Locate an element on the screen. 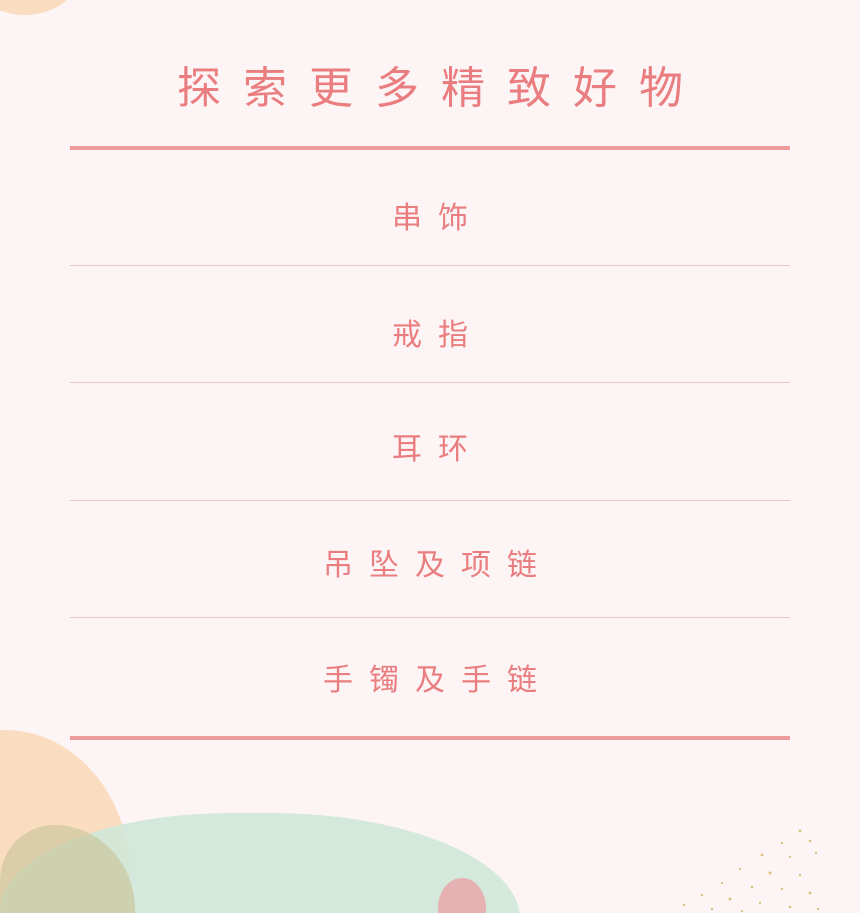 The width and height of the screenshot is (860, 913). page-title: 探索更多精致好物 is located at coordinates (441, 88).